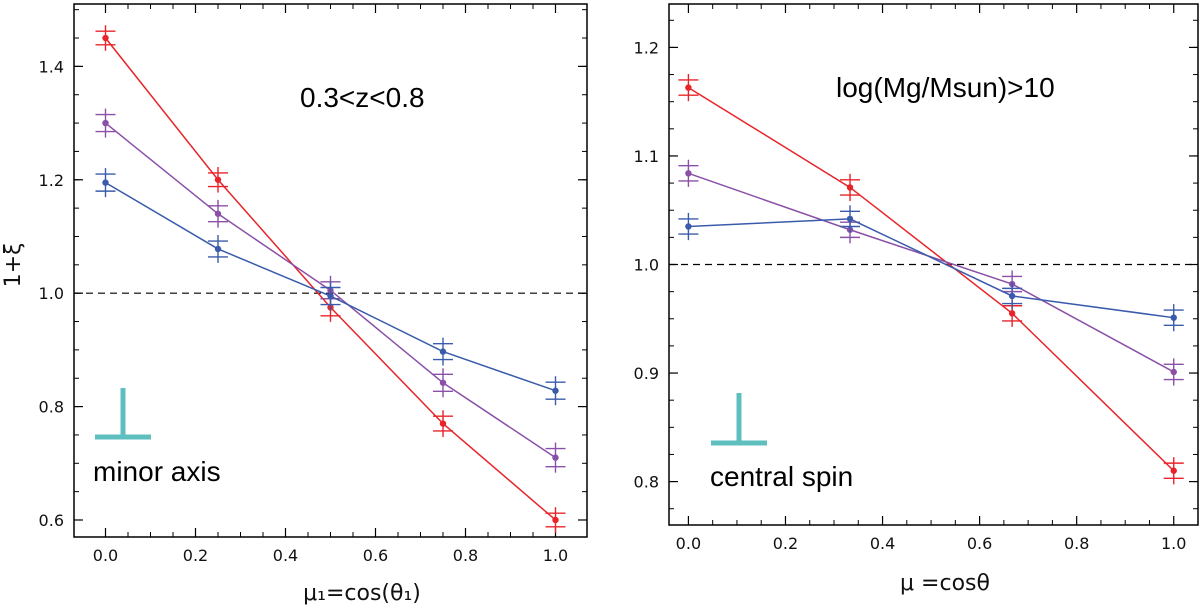 This screenshot has height=609, width=1200. I want to click on central-spin-label: central spin, so click(781, 476).